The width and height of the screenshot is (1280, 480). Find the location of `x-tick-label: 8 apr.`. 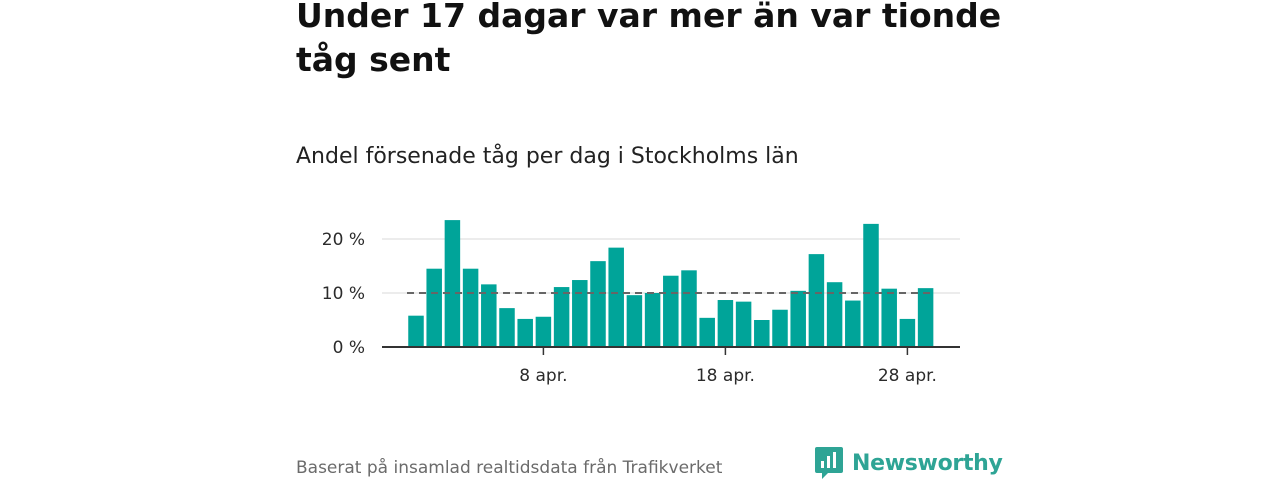

x-tick-label: 8 apr. is located at coordinates (543, 376).